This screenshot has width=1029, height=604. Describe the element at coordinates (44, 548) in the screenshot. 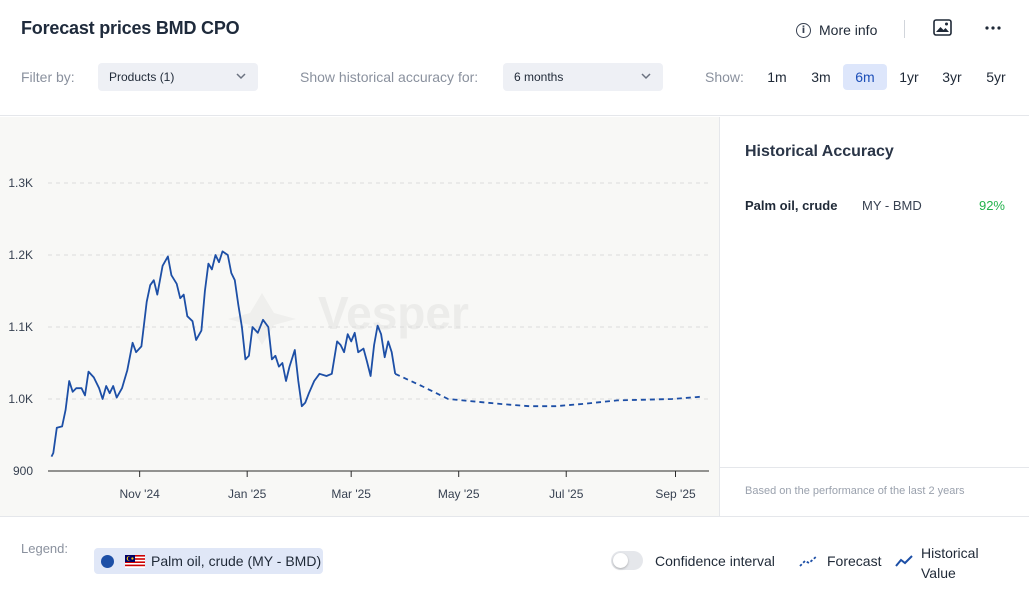

I see `legend-label: Legend:` at that location.